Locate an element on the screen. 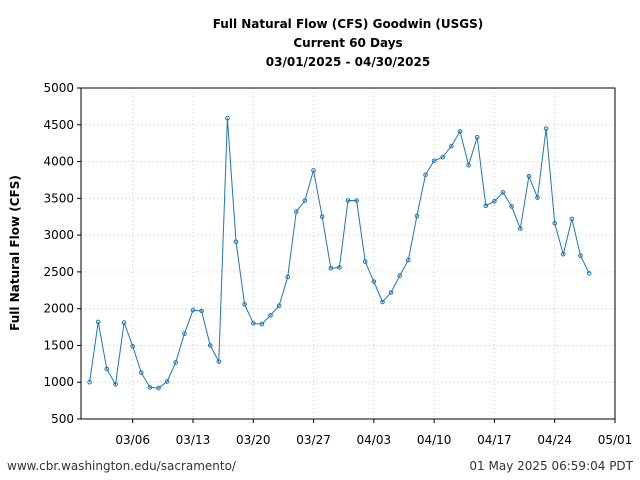 Image resolution: width=640 pixels, height=480 pixels. footer-timestamp: 01 May 2025 06:59:04 PDT is located at coordinates (551, 466).